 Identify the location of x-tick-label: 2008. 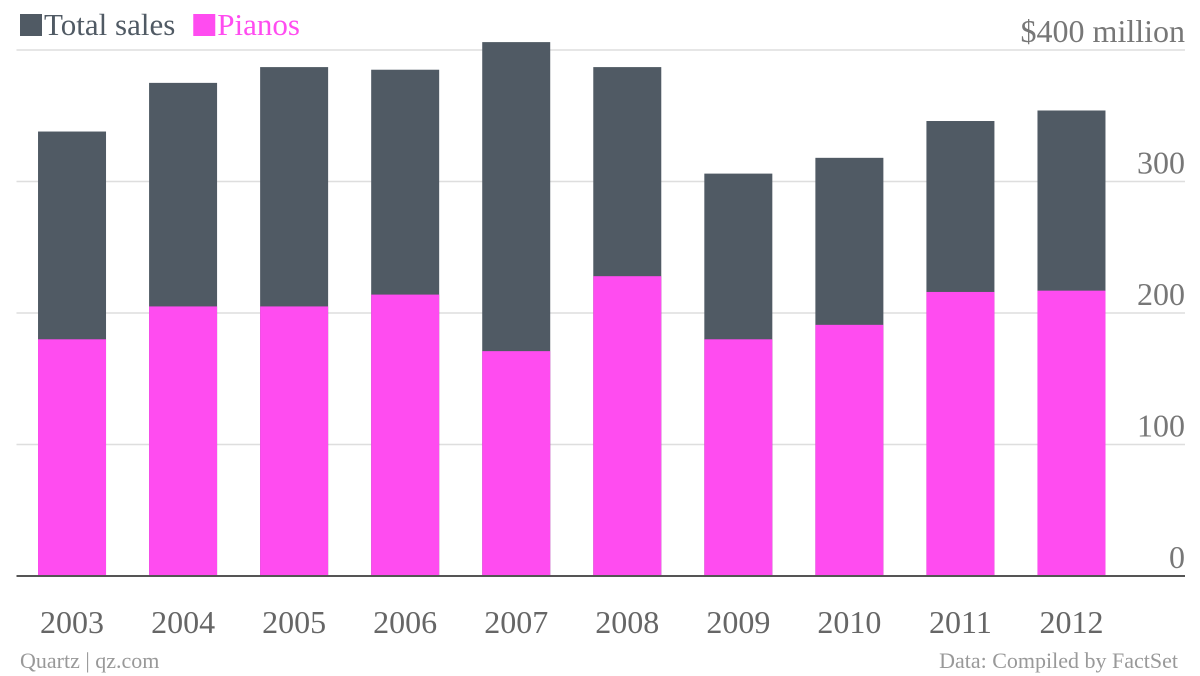
(627, 622).